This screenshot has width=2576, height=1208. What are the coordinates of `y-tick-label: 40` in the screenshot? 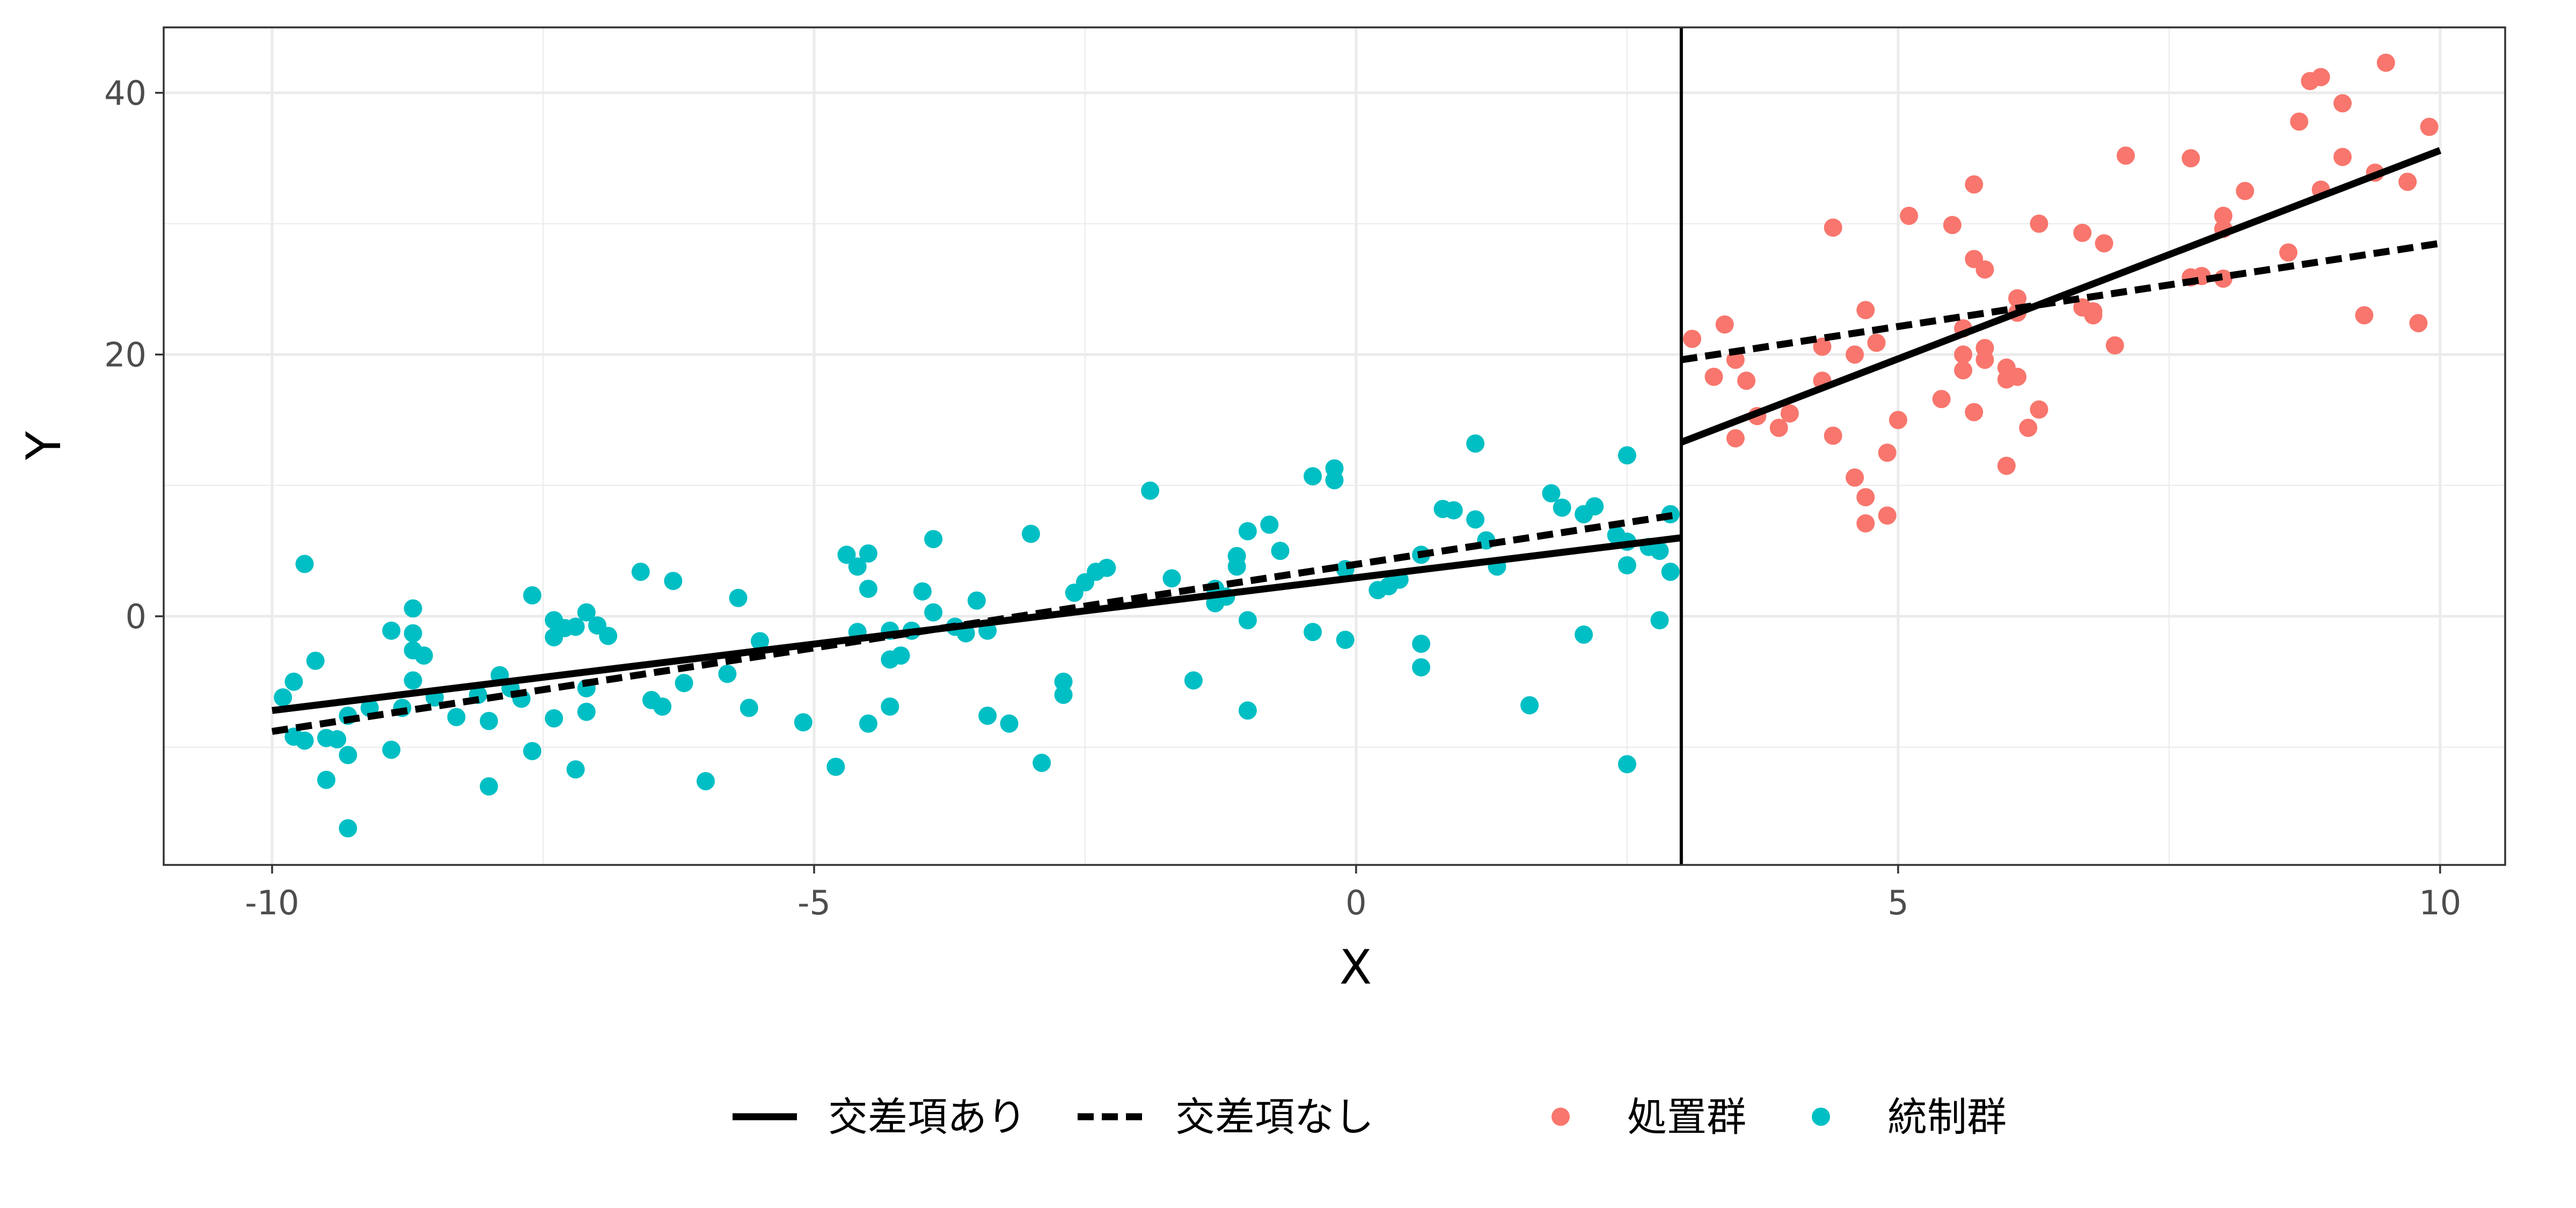 It's located at (125, 93).